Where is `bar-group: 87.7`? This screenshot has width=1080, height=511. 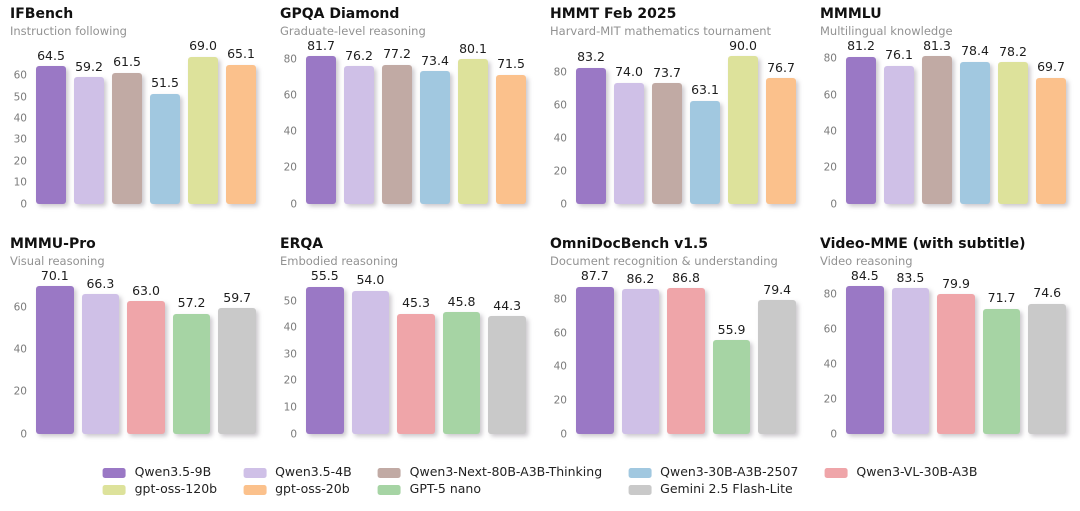
bar-group: 87.7 is located at coordinates (595, 352).